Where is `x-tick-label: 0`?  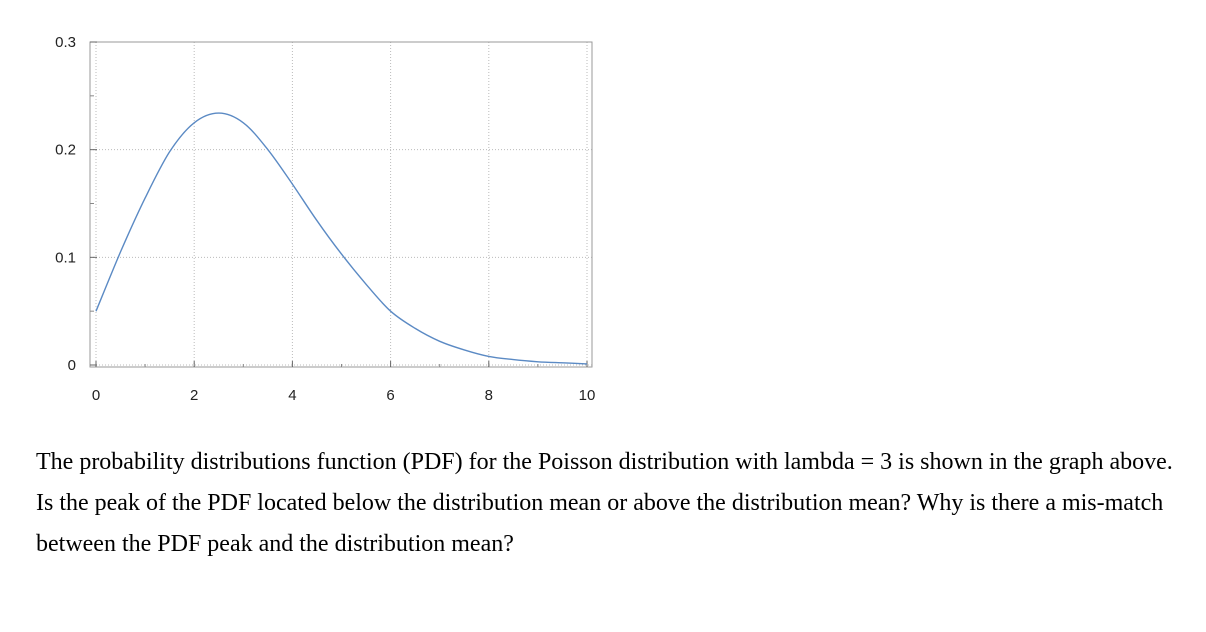 x-tick-label: 0 is located at coordinates (96, 395).